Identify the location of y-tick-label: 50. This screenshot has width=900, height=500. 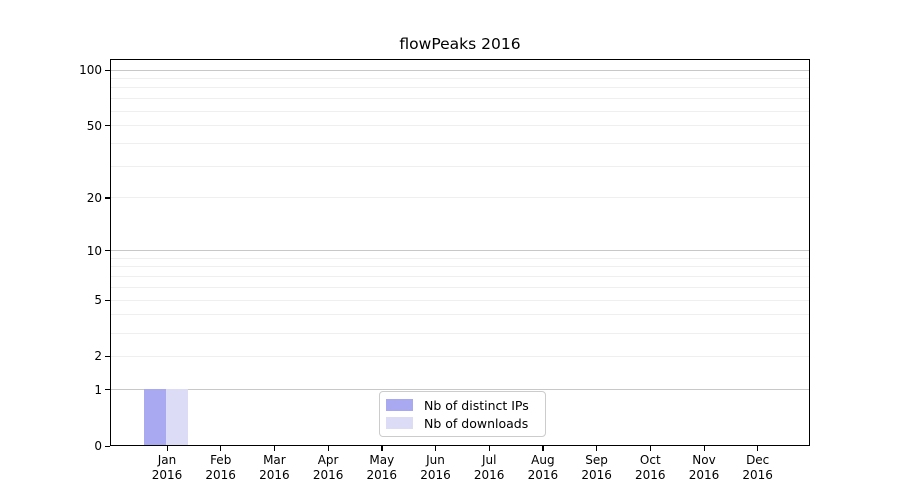
(94, 125).